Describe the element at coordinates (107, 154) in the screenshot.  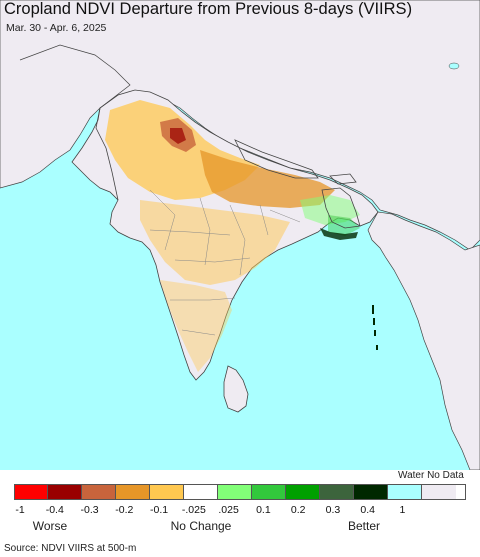
I see `border-pakistan` at that location.